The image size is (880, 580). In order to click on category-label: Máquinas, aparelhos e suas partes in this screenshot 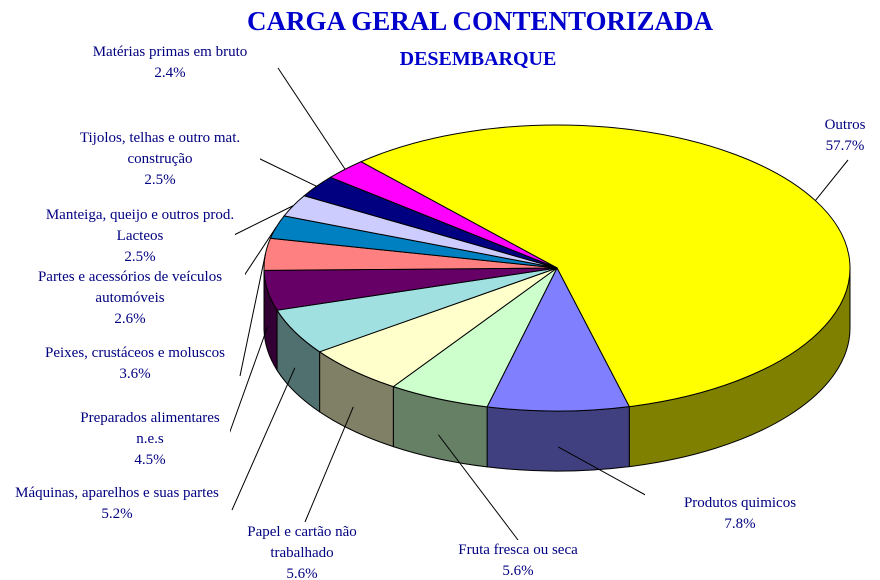, I will do `click(117, 493)`.